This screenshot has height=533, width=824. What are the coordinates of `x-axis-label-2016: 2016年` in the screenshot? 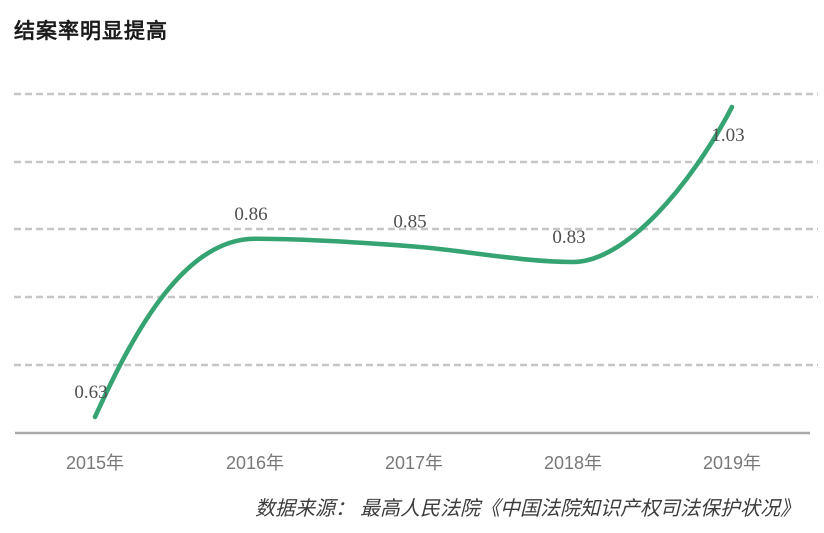 It's located at (255, 463).